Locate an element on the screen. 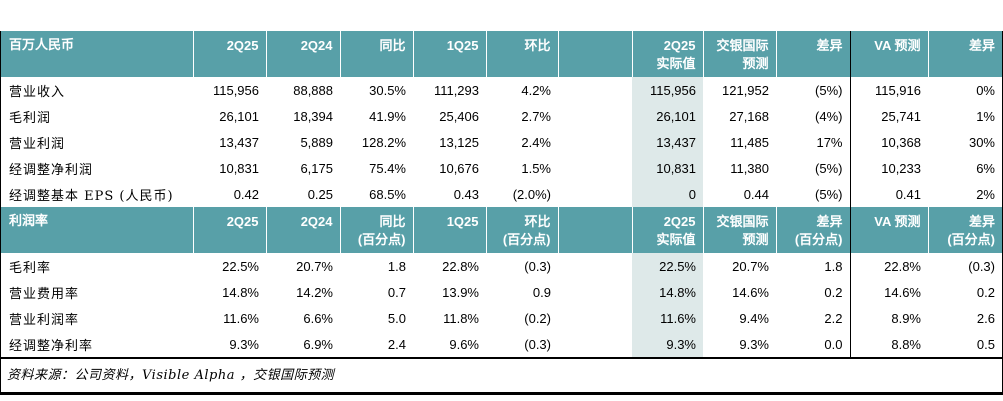 The height and width of the screenshot is (401, 1003). value-cell: 9.6% is located at coordinates (449, 344).